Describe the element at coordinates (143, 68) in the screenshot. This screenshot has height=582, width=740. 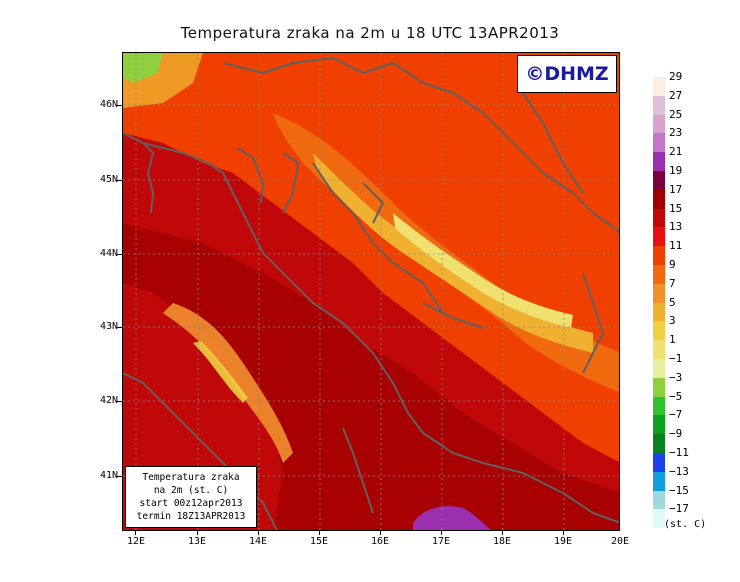
I see `alps-cool` at that location.